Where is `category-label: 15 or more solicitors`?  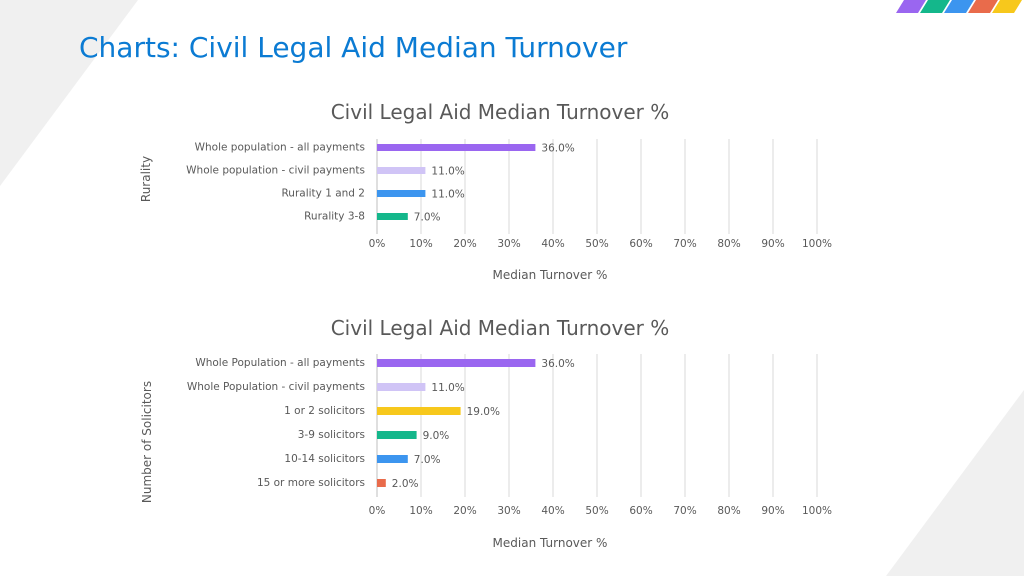 category-label: 15 or more solicitors is located at coordinates (311, 483).